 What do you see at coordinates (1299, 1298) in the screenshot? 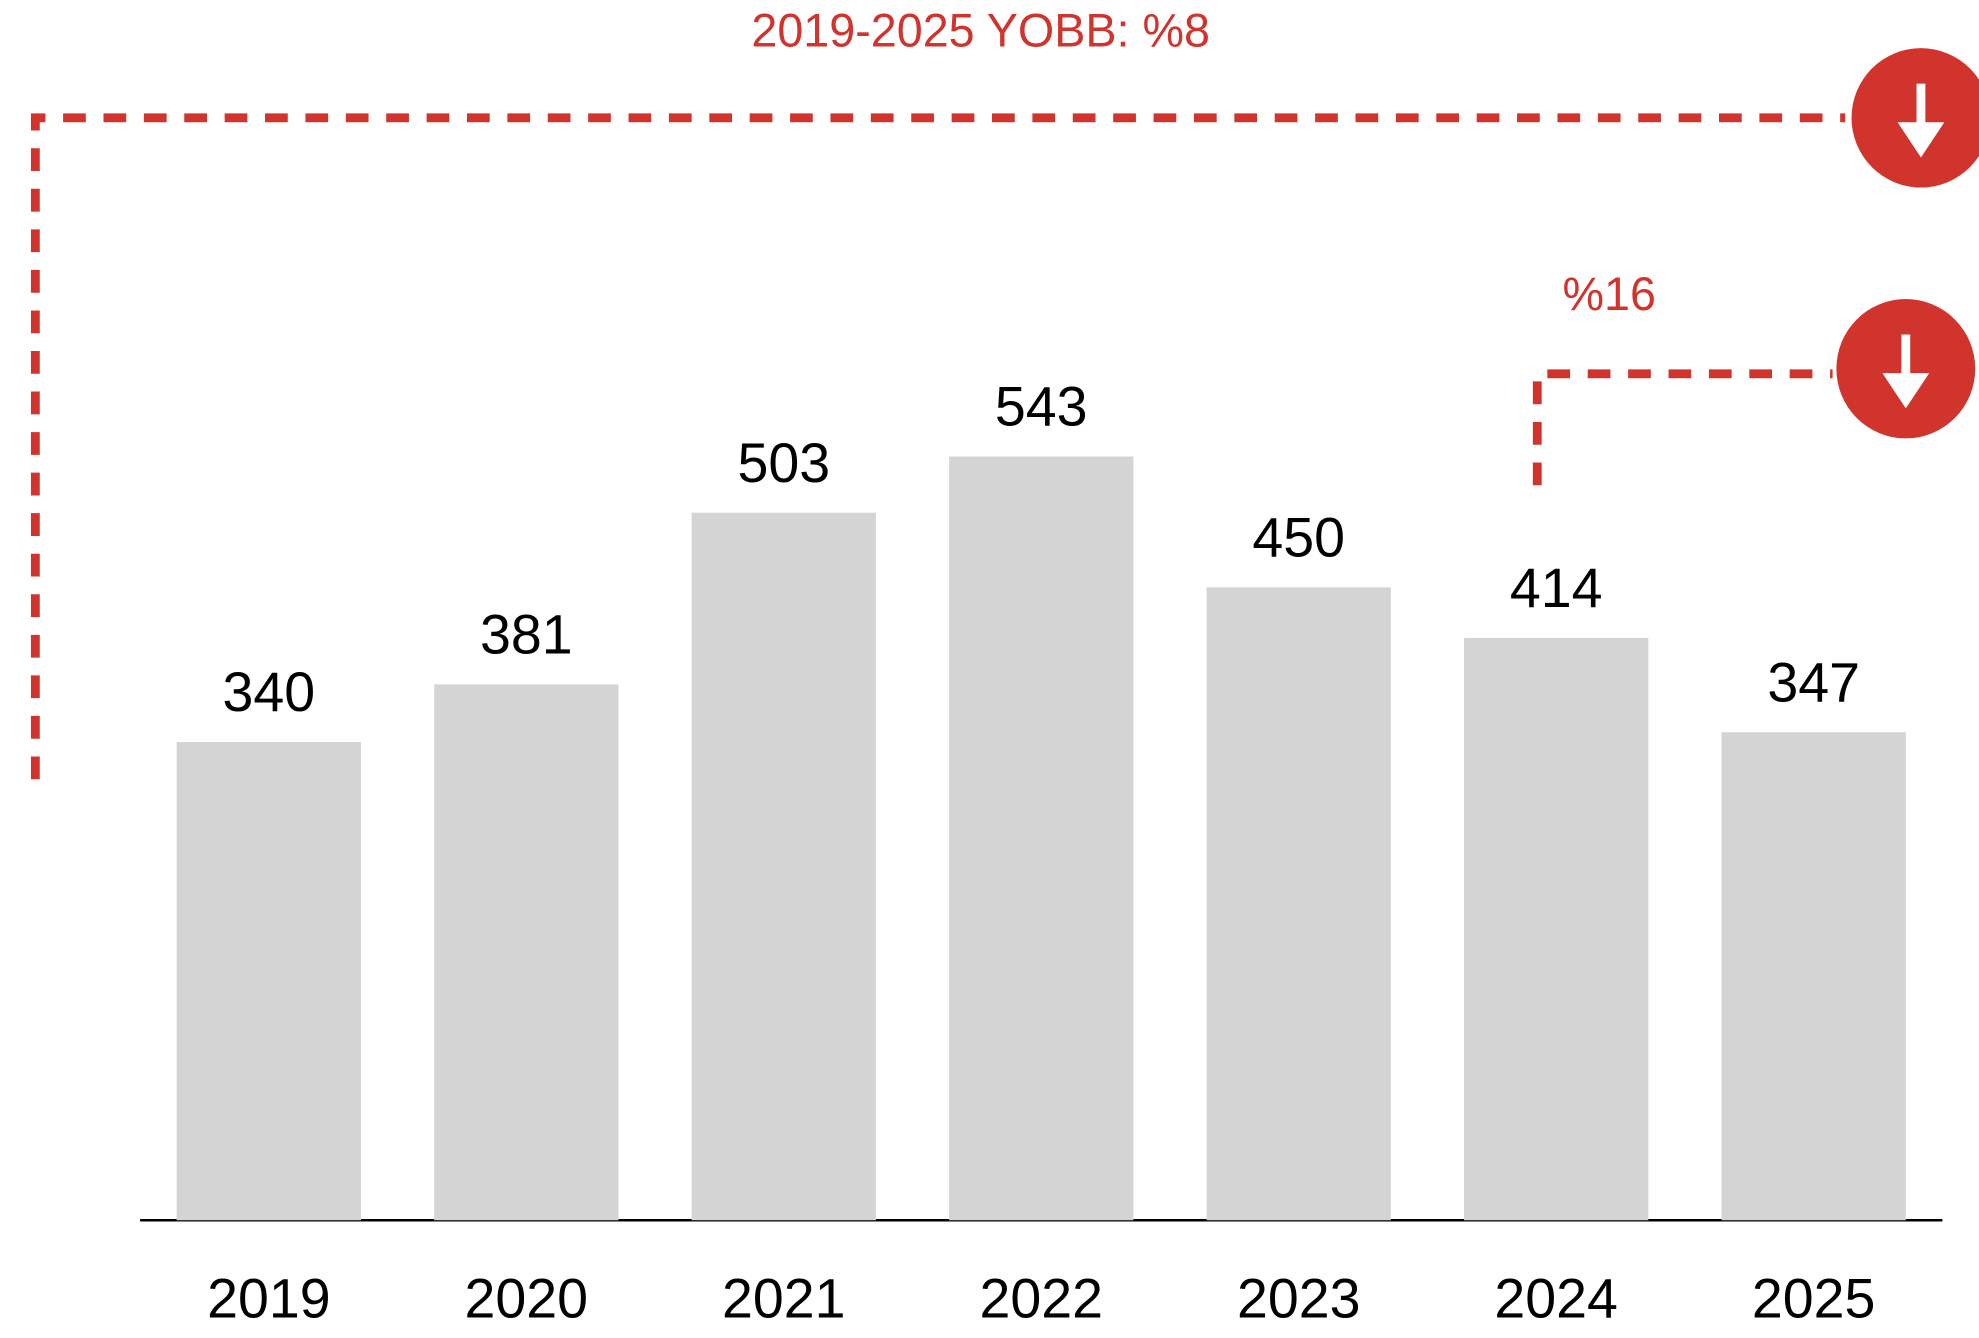
I see `x-tick-label: 2023` at bounding box center [1299, 1298].